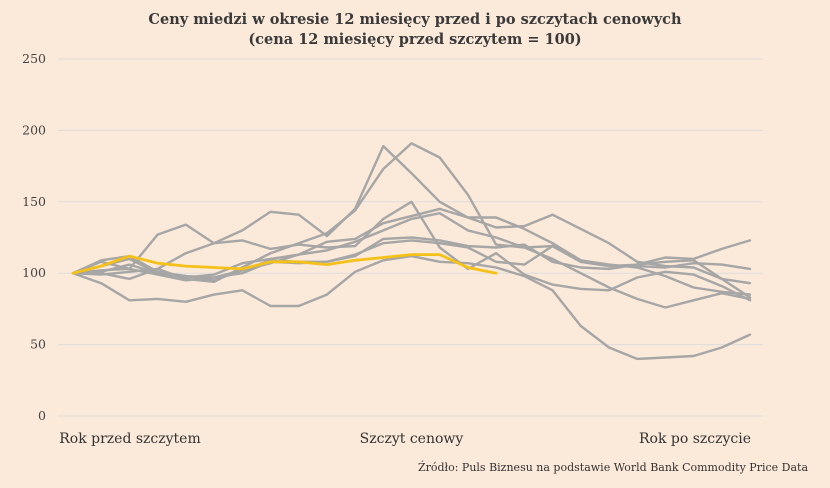  What do you see at coordinates (34, 58) in the screenshot?
I see `y-tick-label: 250` at bounding box center [34, 58].